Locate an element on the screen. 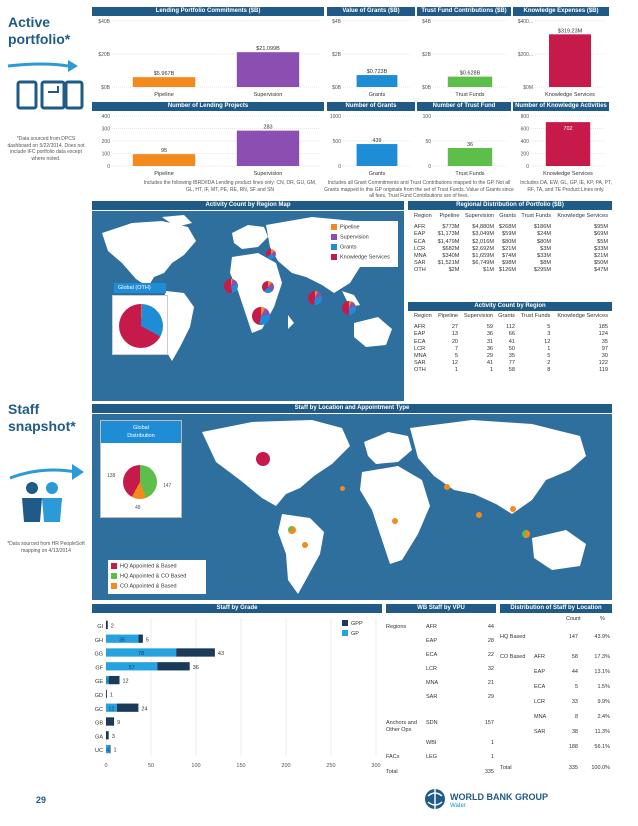 Image resolution: width=638 pixels, height=826 pixels. y-tick-label: 1000 is located at coordinates (335, 117).